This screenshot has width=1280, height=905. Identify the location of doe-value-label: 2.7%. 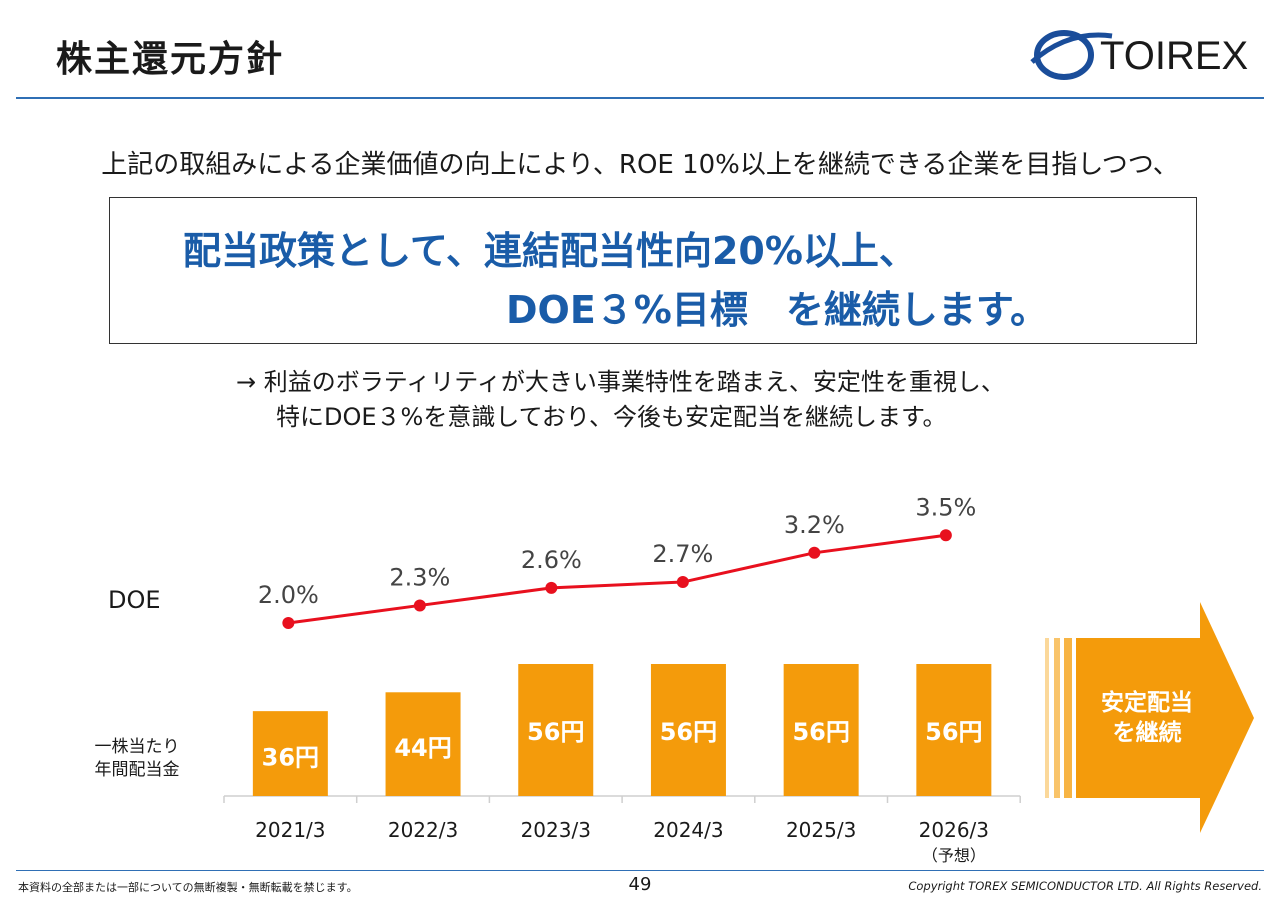
(682, 554).